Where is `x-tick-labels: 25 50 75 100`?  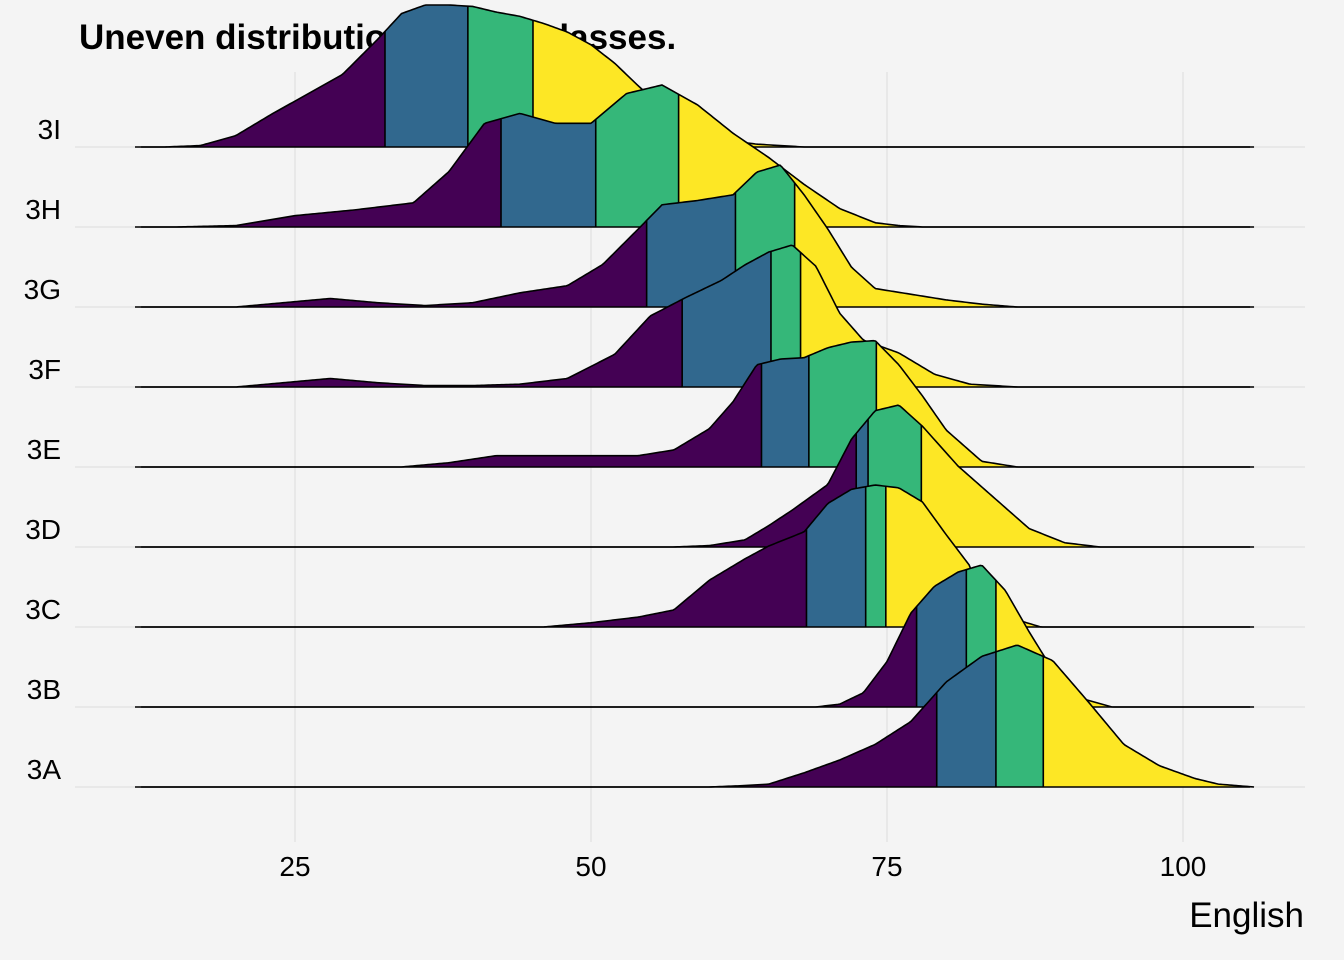
x-tick-labels: 25 50 75 100 is located at coordinates (742, 866).